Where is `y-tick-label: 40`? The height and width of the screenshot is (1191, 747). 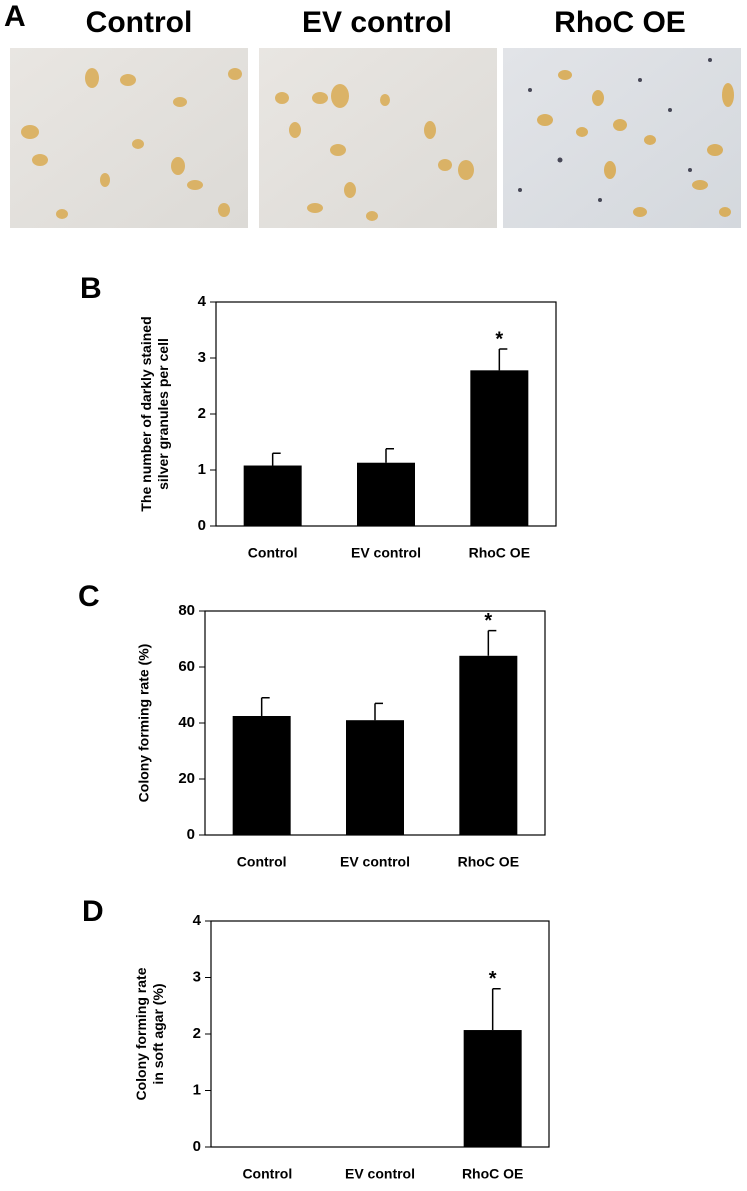
y-tick-label: 40 is located at coordinates (186, 722).